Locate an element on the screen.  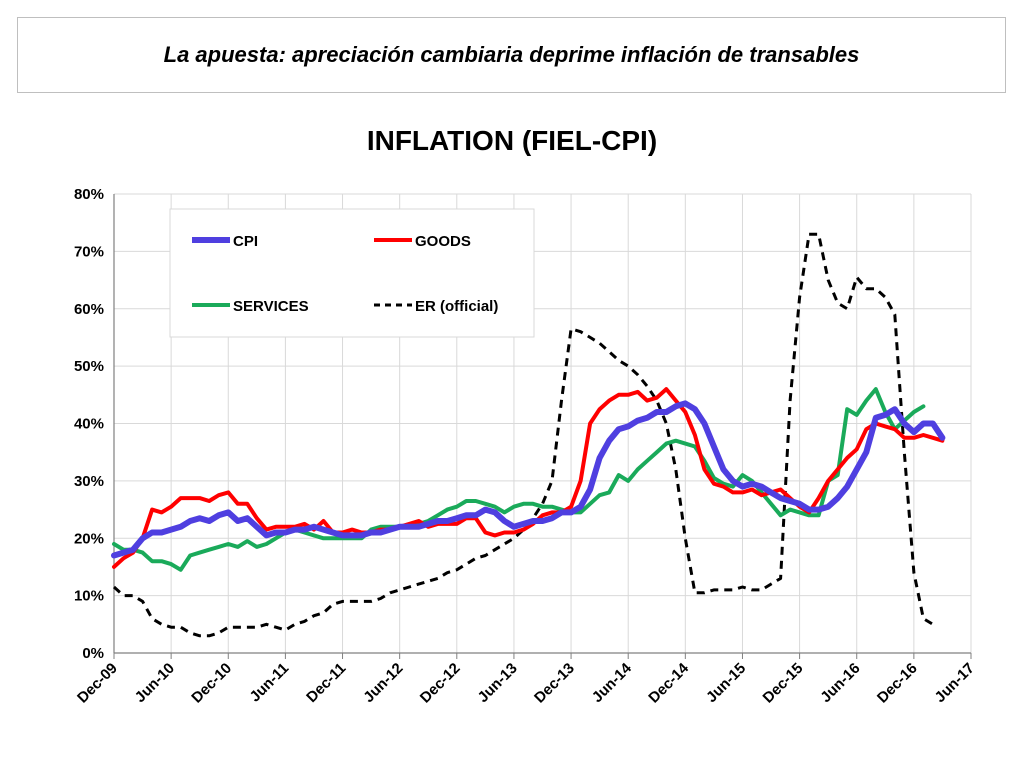
x-tick-label: Jun-16 is located at coordinates (840, 683).